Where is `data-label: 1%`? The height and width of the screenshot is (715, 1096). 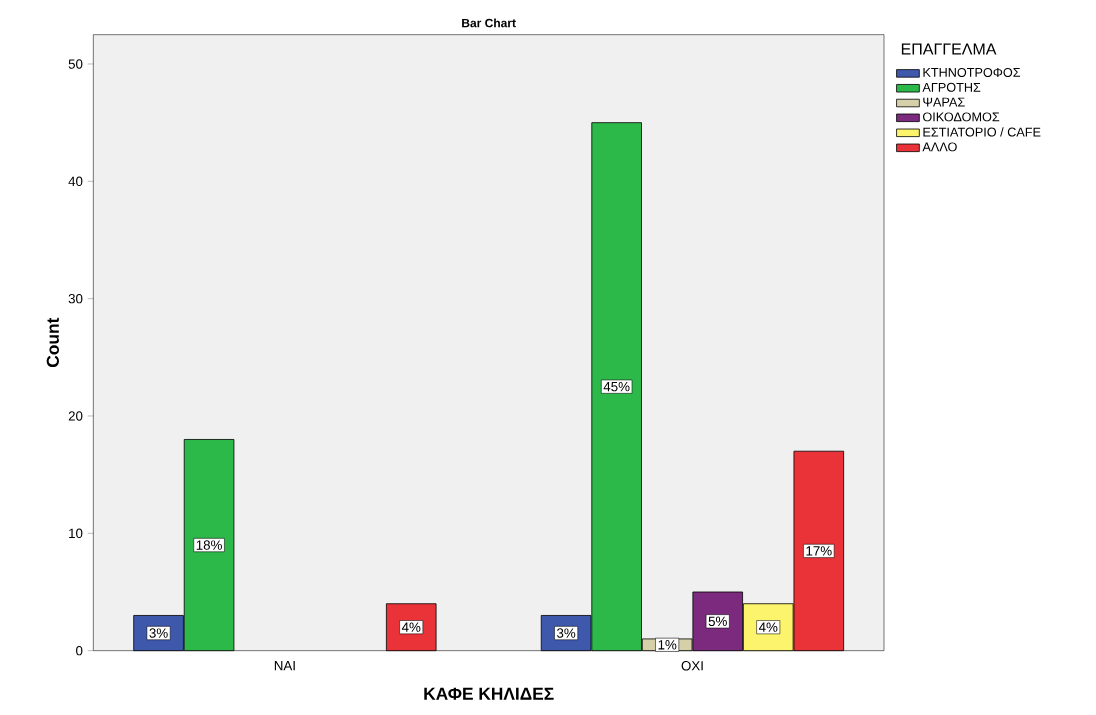
data-label: 1% is located at coordinates (667, 645).